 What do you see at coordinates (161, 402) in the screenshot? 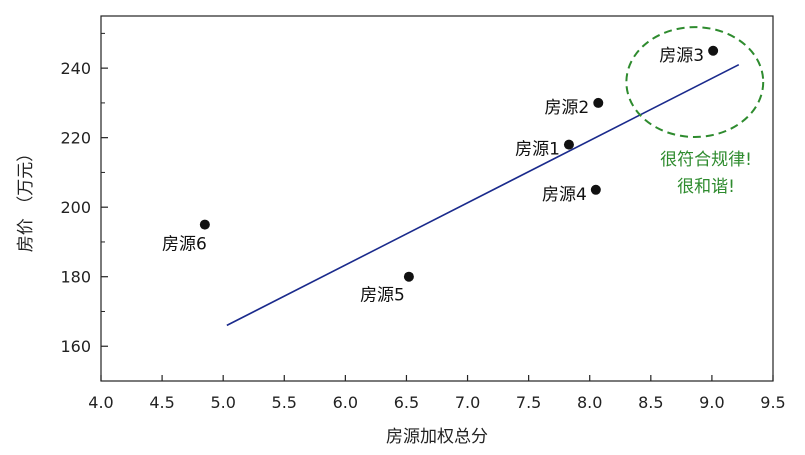
I see `x-tick-label: 4.5` at bounding box center [161, 402].